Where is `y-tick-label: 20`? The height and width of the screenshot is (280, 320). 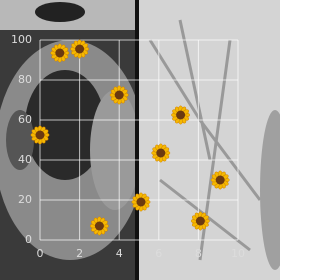 y-tick-label: 20 is located at coordinates (25, 199).